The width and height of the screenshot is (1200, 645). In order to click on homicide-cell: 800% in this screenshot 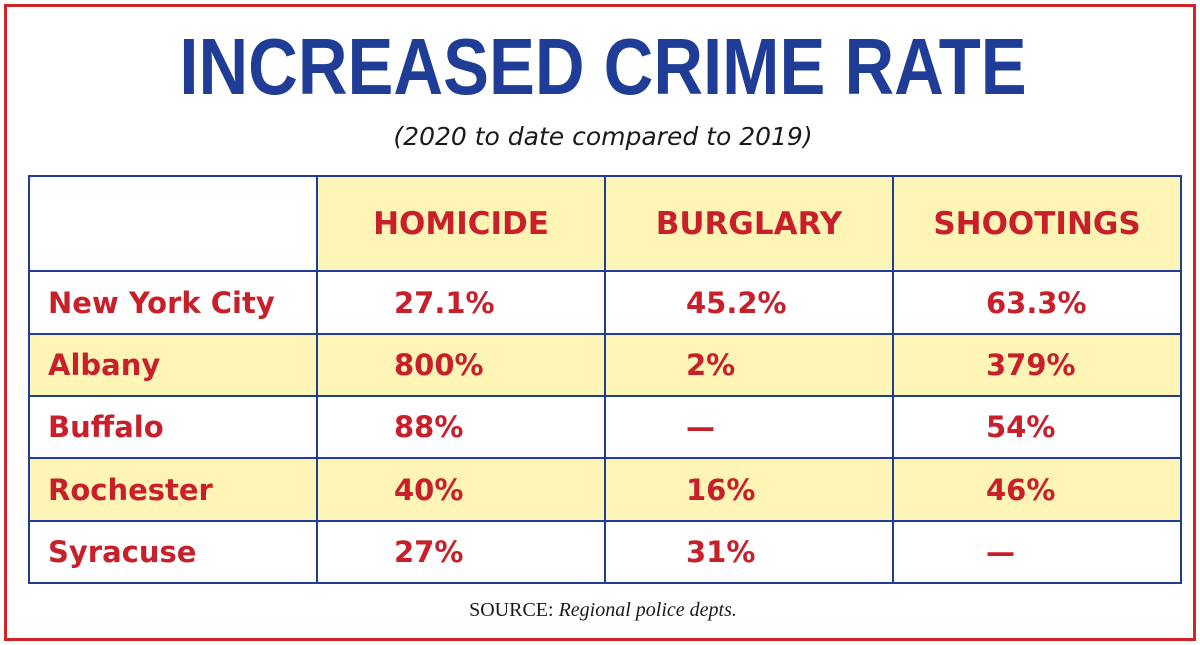, I will do `click(461, 365)`.